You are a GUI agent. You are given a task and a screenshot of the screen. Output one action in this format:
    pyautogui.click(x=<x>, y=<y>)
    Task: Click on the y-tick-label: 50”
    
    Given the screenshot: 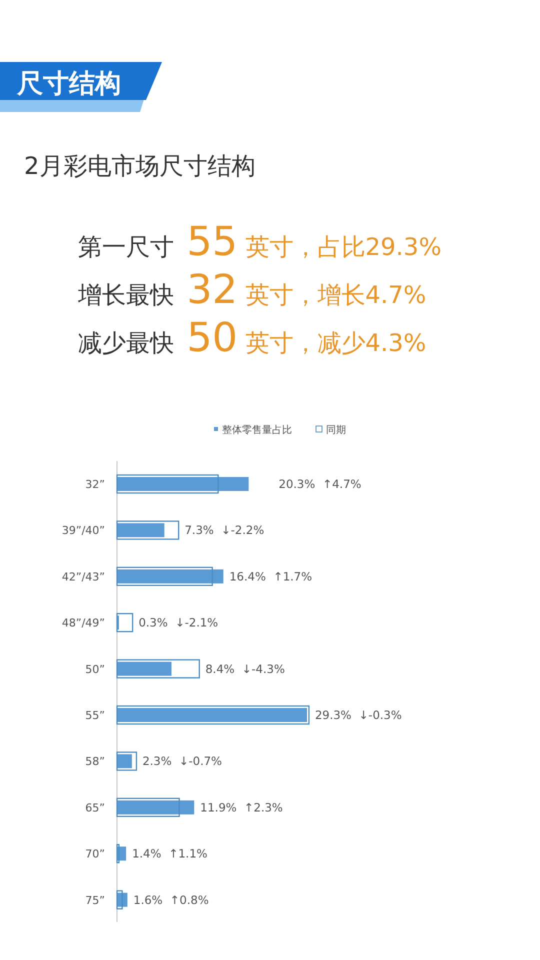 What is the action you would take?
    pyautogui.click(x=95, y=669)
    